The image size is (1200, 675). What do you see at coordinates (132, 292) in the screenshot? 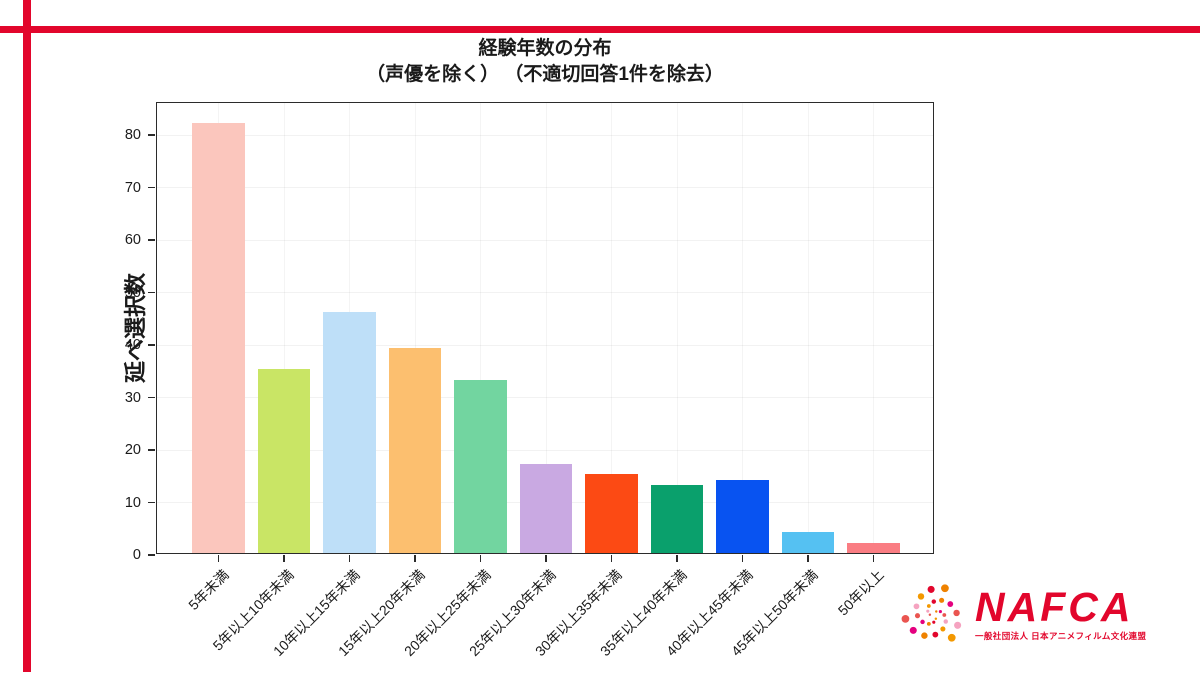
I see `y-tick-label: 50` at bounding box center [132, 292].